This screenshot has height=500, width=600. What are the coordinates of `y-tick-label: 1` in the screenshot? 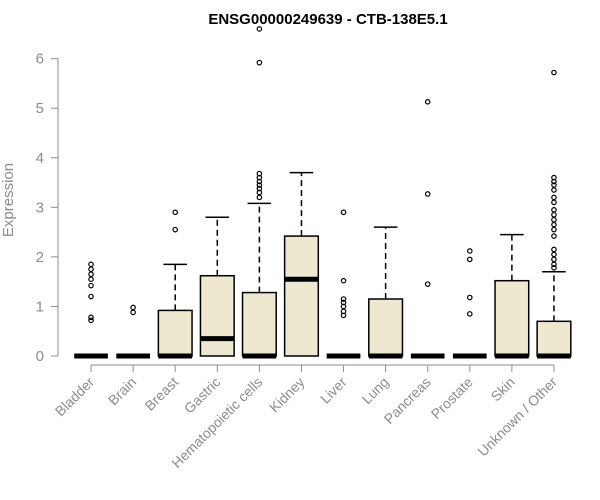 It's located at (40, 306).